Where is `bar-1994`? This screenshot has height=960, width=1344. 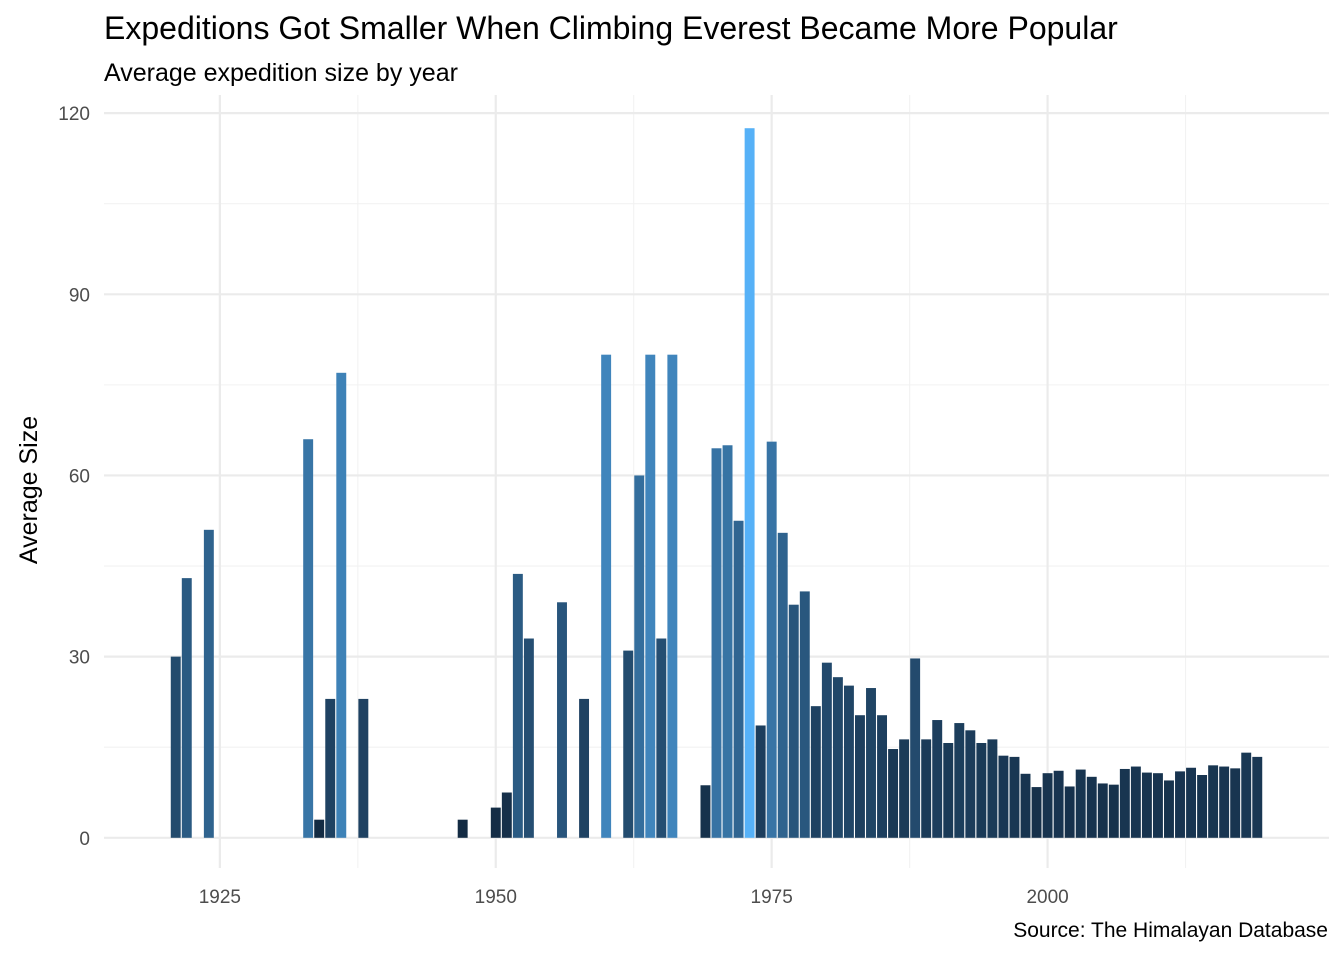
bar-1994 is located at coordinates (981, 790).